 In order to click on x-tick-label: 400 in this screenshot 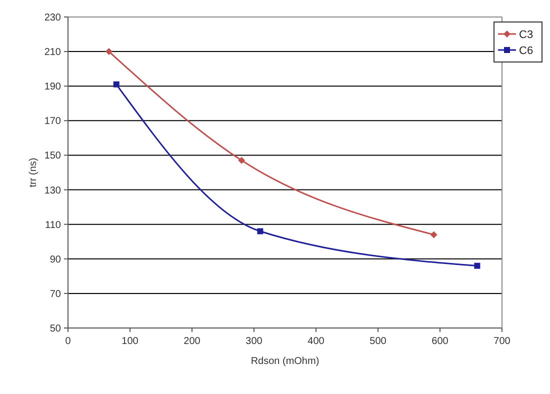, I will do `click(316, 341)`.